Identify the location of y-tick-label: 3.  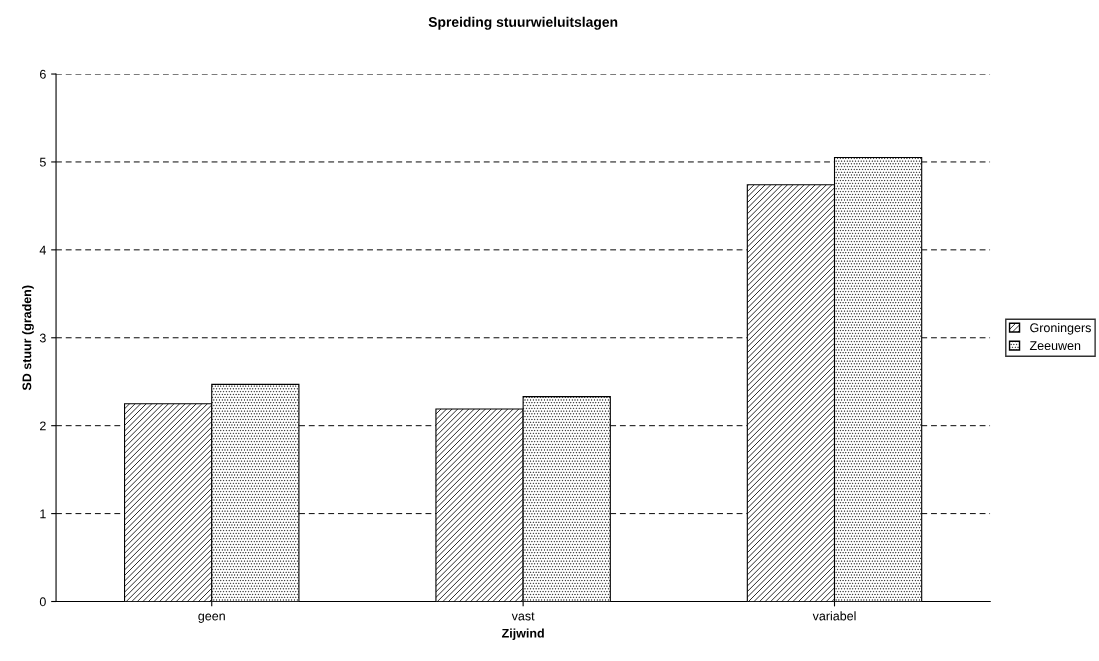
(42, 338).